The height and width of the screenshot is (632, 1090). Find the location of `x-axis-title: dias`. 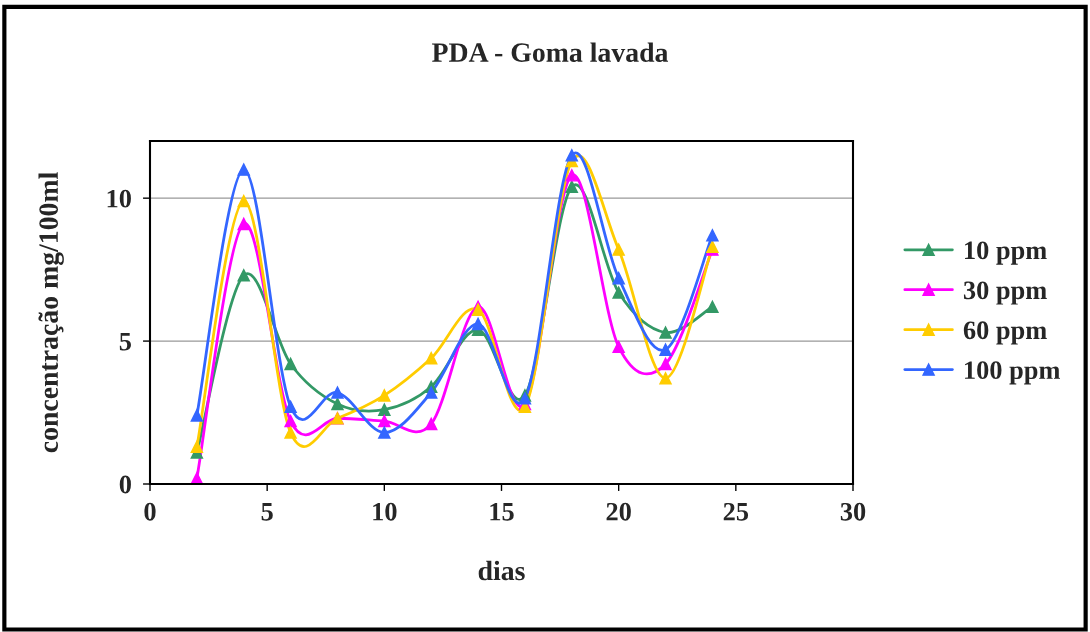

x-axis-title: dias is located at coordinates (501, 570).